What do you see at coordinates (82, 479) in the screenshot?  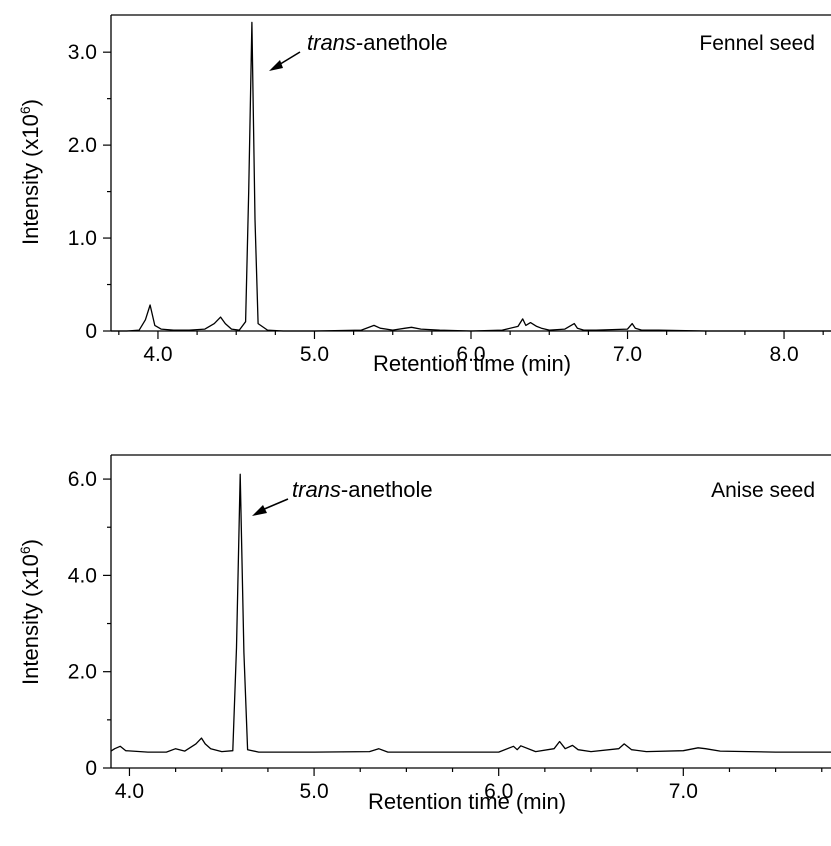 I see `y-tick-label: 6.0` at bounding box center [82, 479].